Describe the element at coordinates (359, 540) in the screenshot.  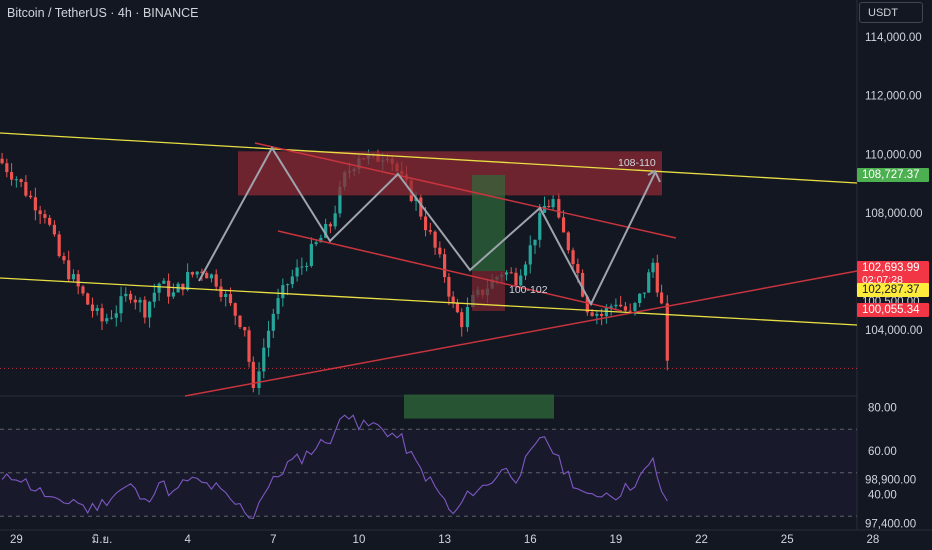
I see `time-axis-label: 10` at that location.